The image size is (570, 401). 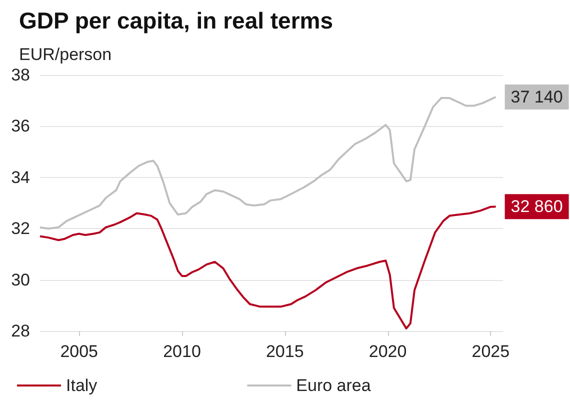 What do you see at coordinates (491, 351) in the screenshot?
I see `x-tick-label: 2025` at bounding box center [491, 351].